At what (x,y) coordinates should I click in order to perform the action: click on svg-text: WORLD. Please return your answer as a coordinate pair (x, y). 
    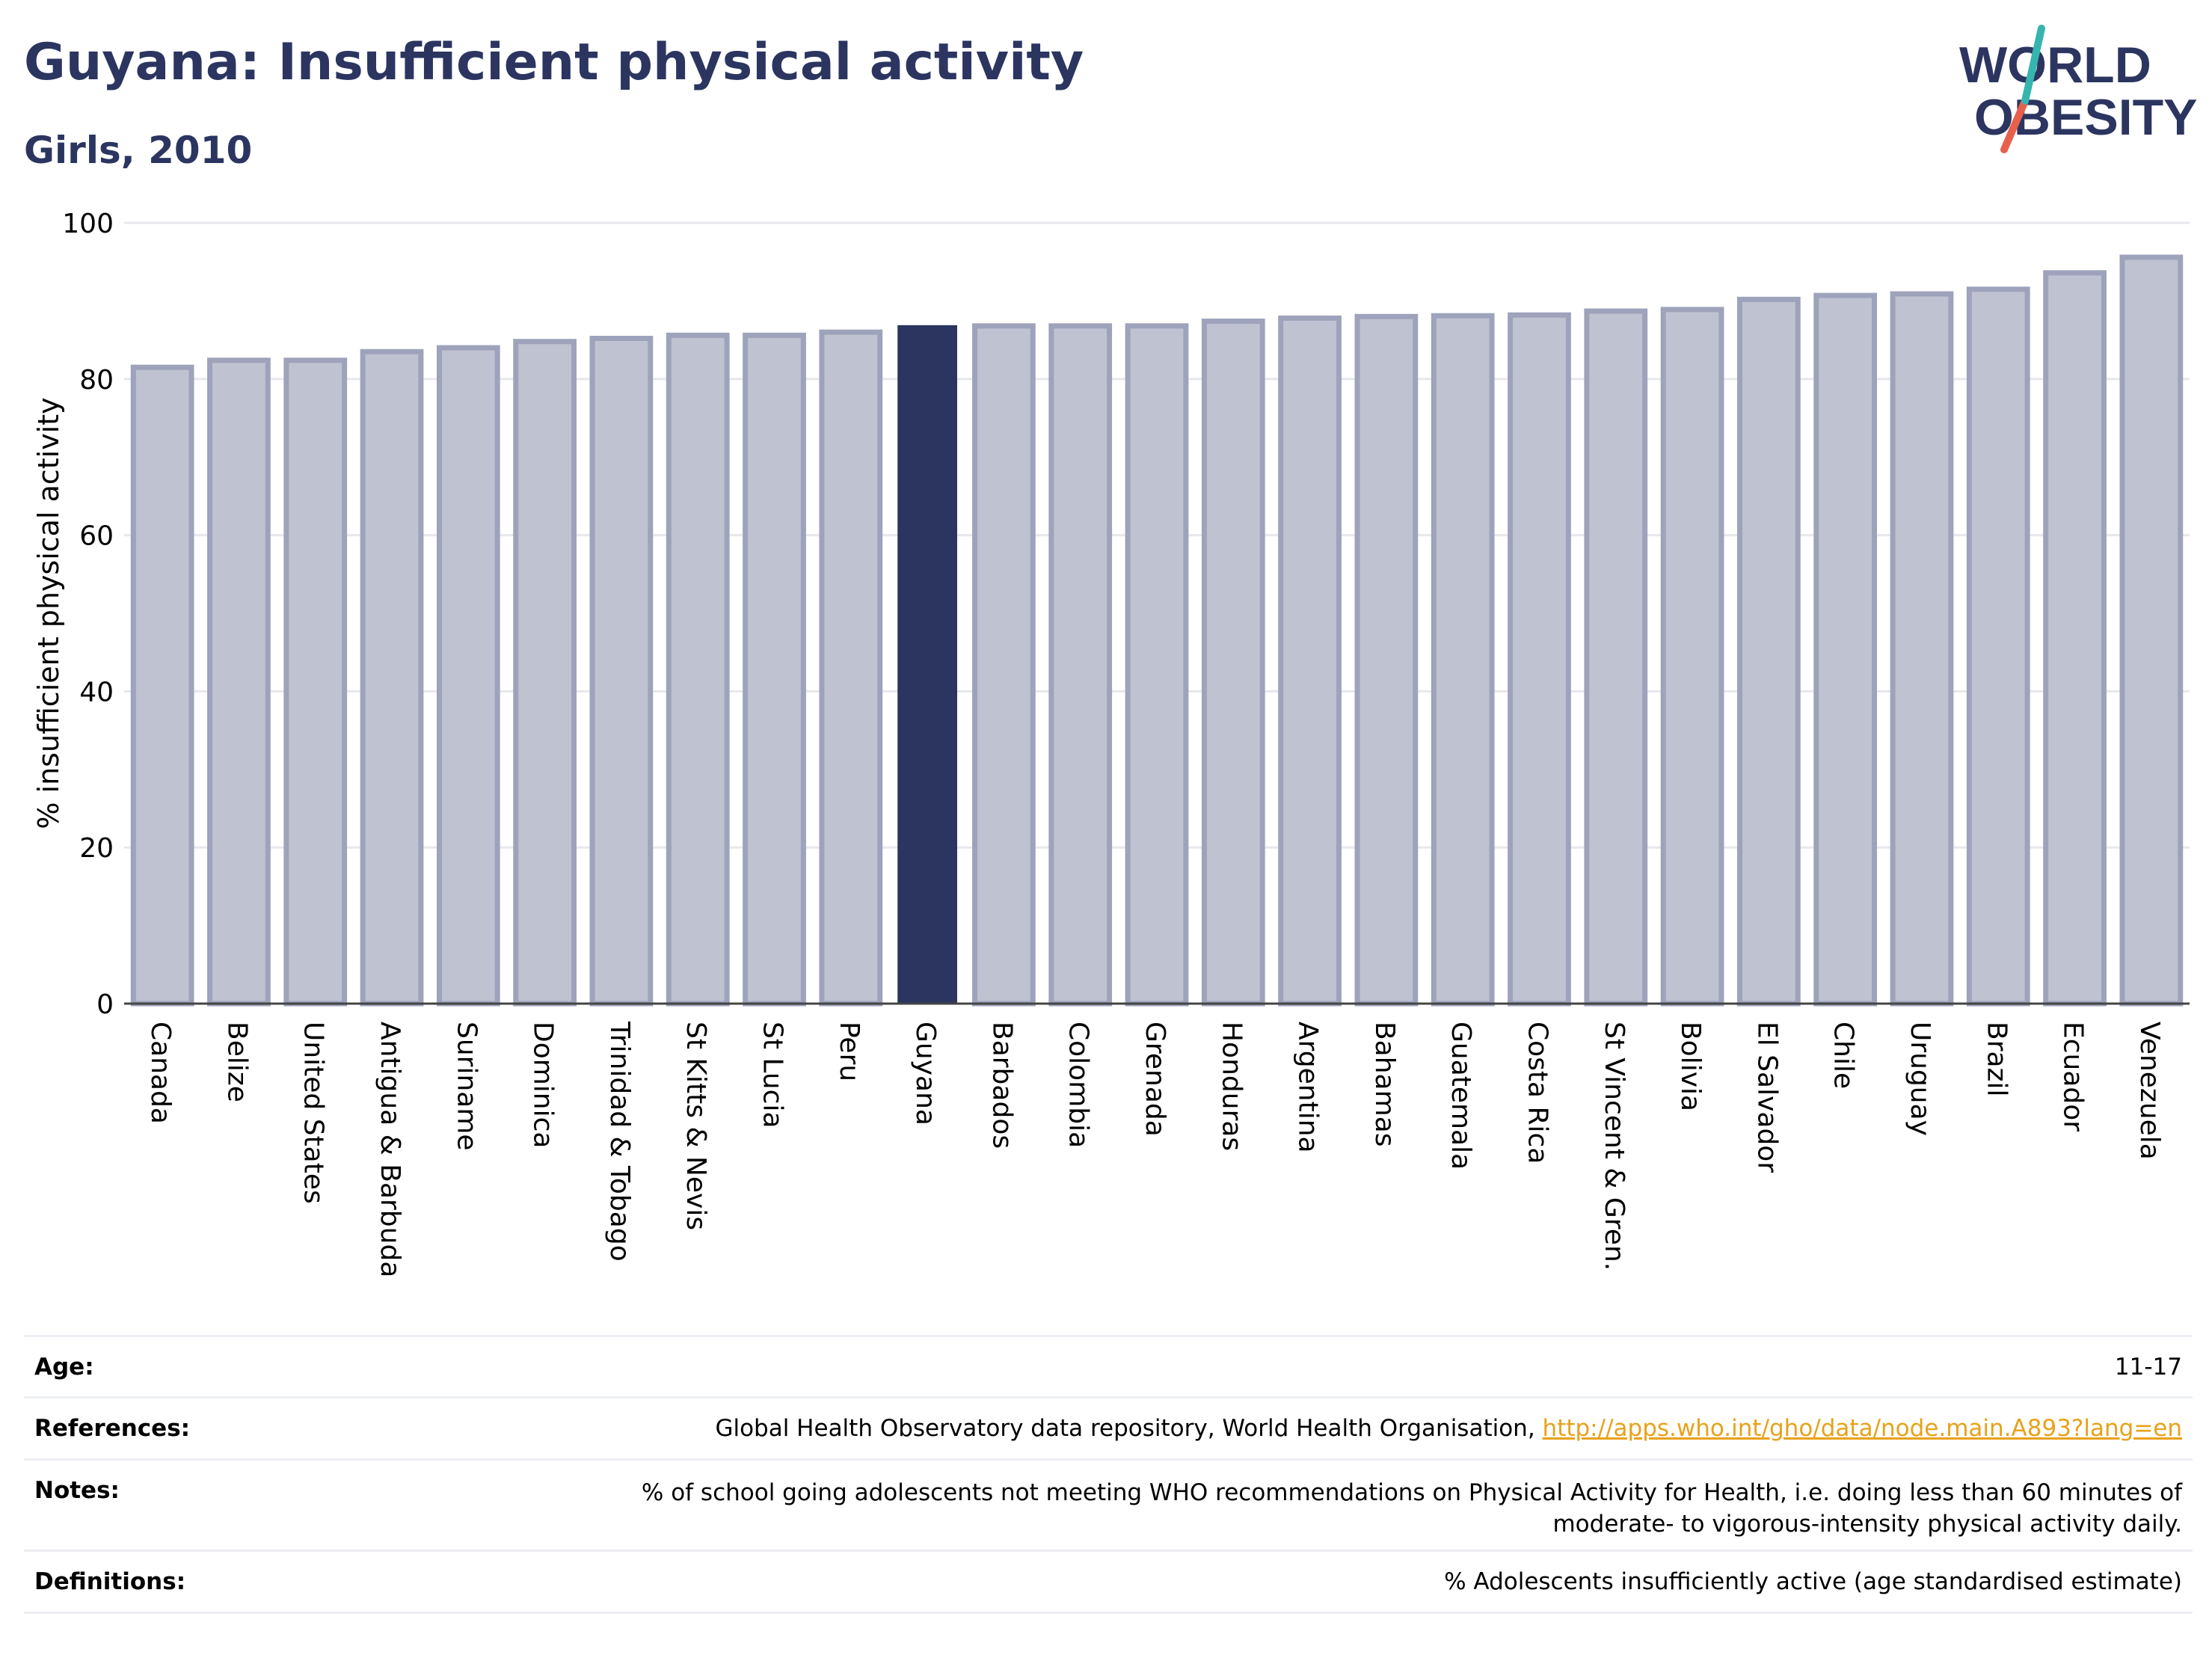
    Looking at the image, I should click on (2055, 65).